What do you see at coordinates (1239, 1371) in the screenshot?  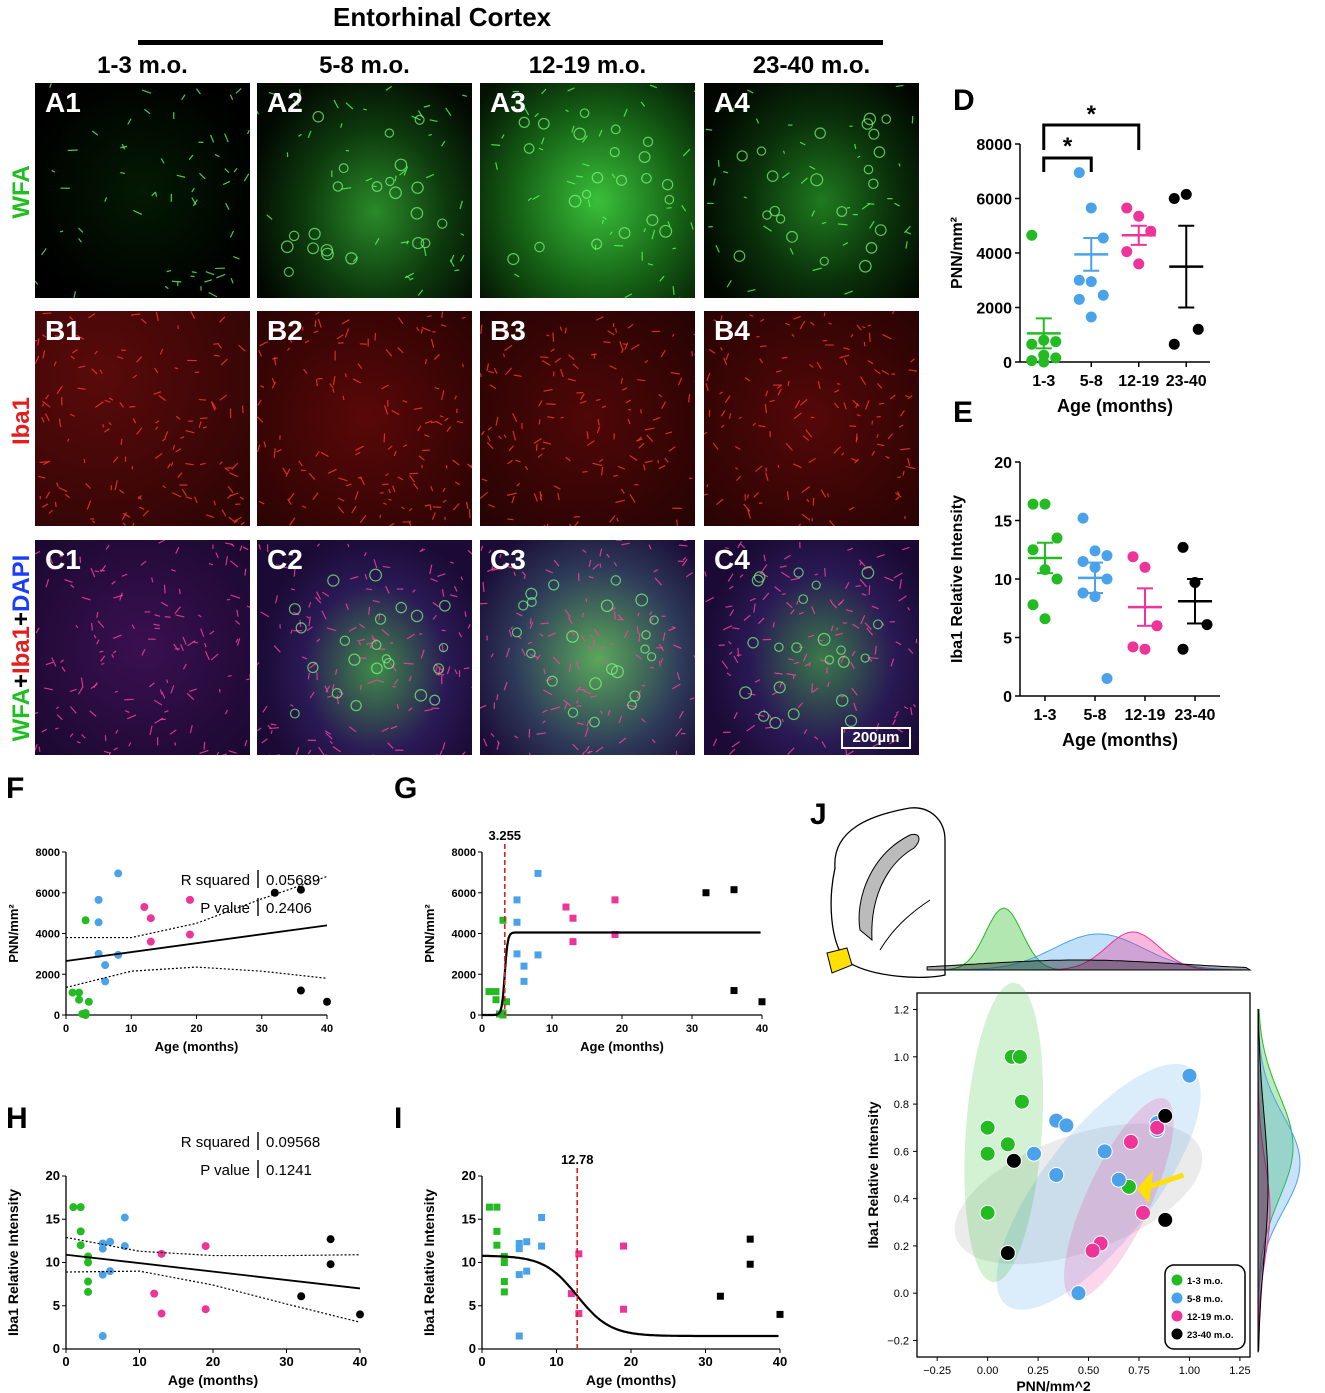 I see `x-tick-label: 1.25` at bounding box center [1239, 1371].